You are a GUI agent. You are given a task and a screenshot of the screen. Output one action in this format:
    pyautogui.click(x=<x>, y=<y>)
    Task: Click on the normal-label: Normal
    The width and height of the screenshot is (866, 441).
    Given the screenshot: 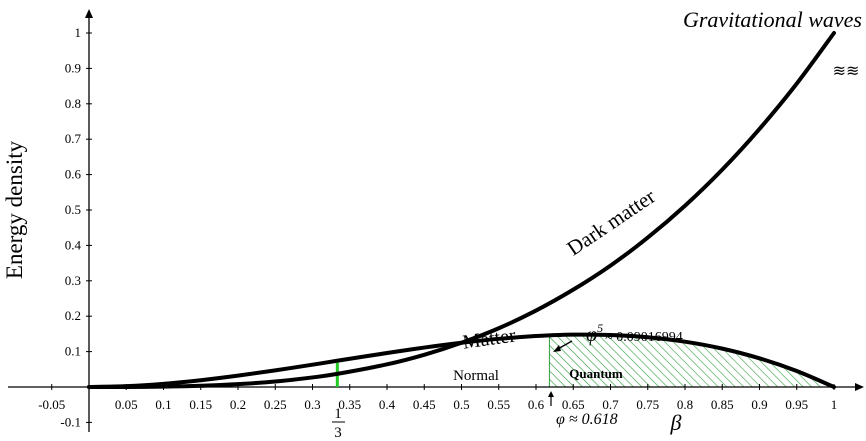 What is the action you would take?
    pyautogui.click(x=476, y=376)
    